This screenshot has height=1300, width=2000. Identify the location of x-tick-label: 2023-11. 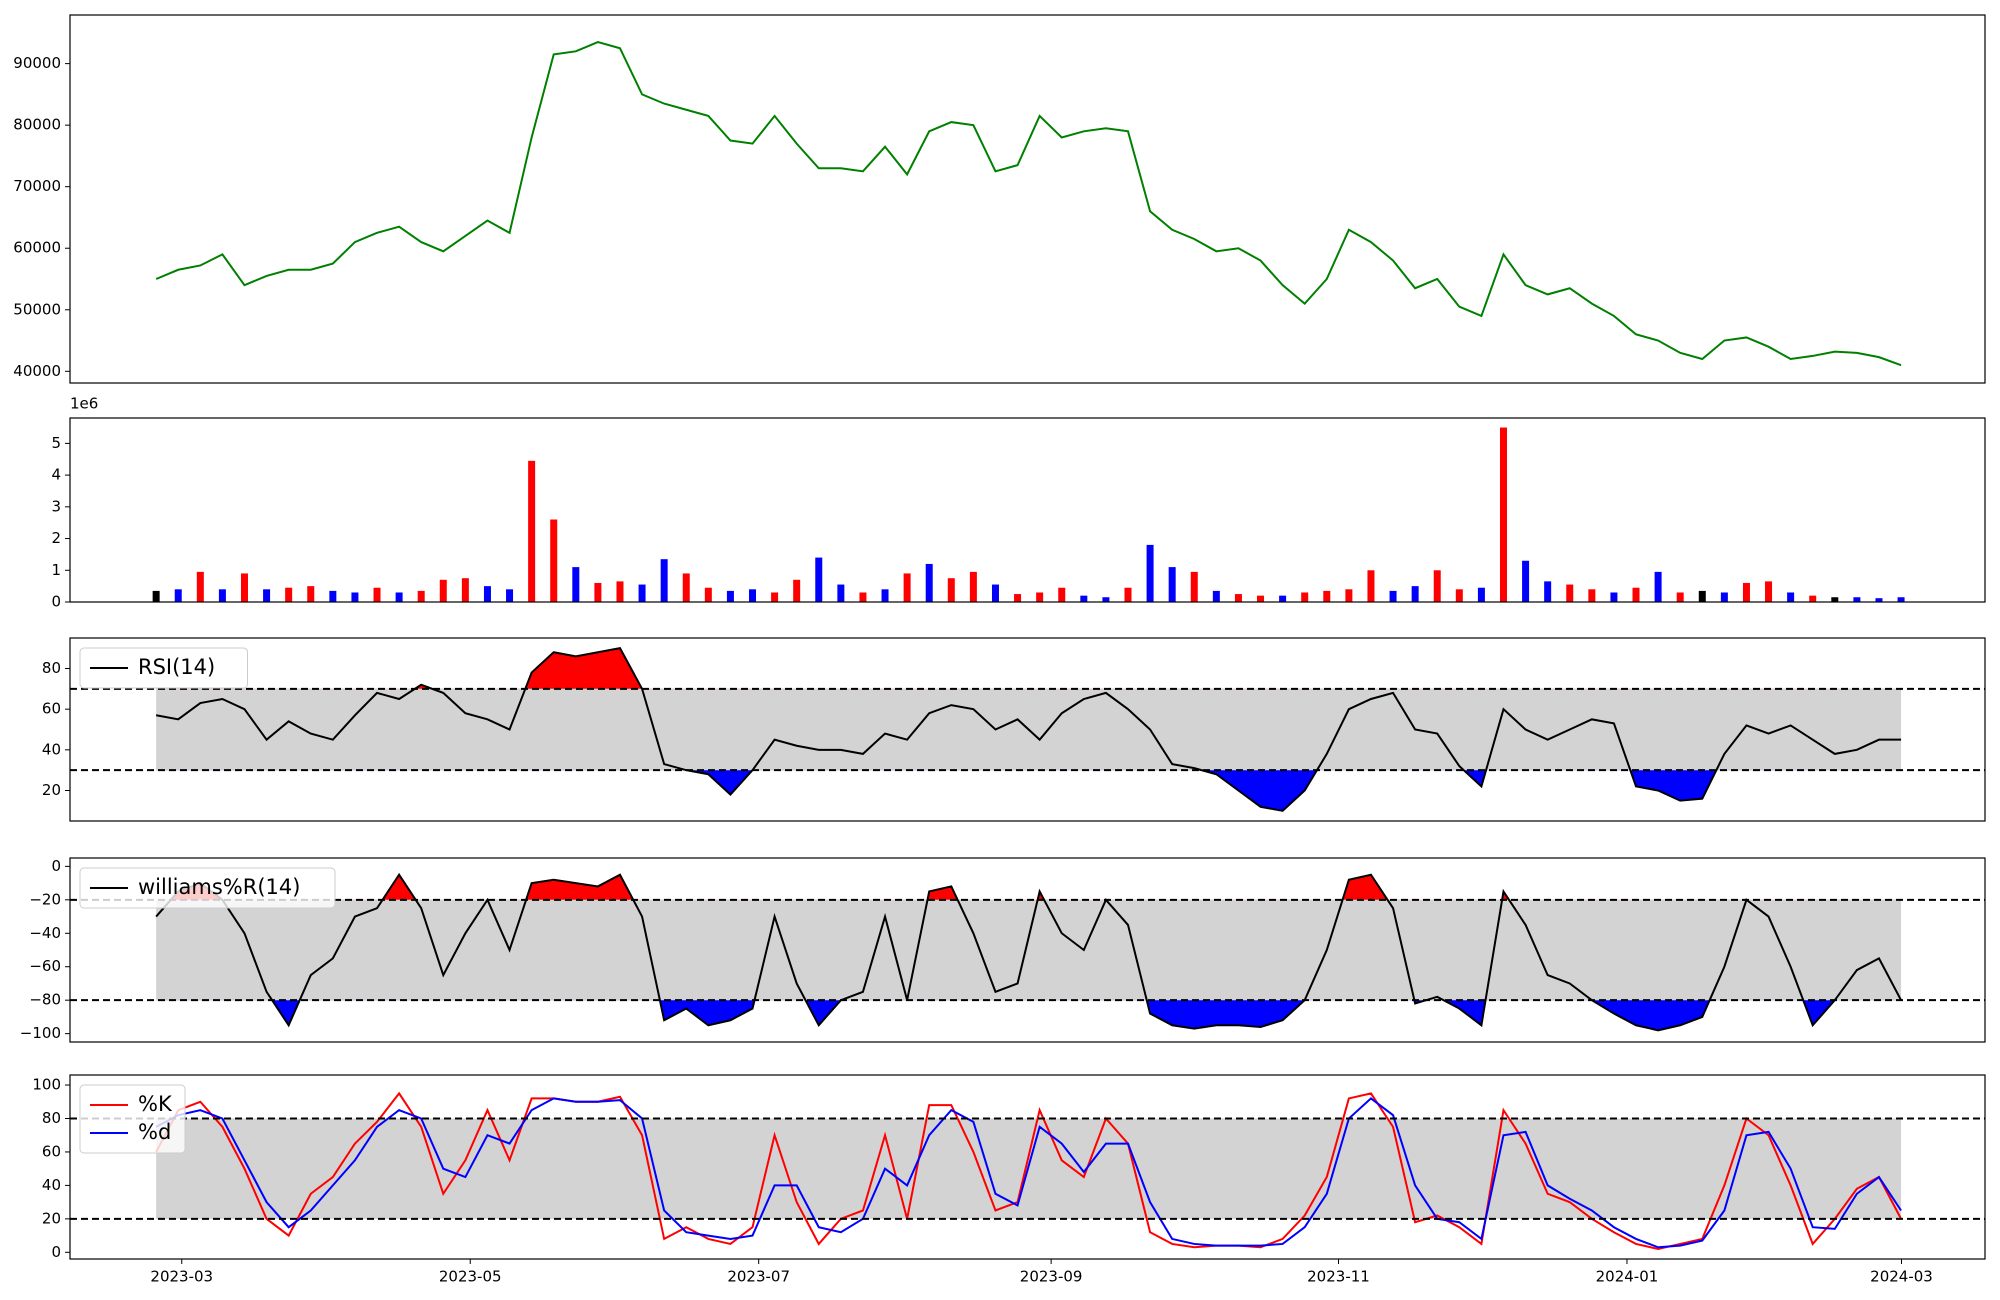
(1338, 1277).